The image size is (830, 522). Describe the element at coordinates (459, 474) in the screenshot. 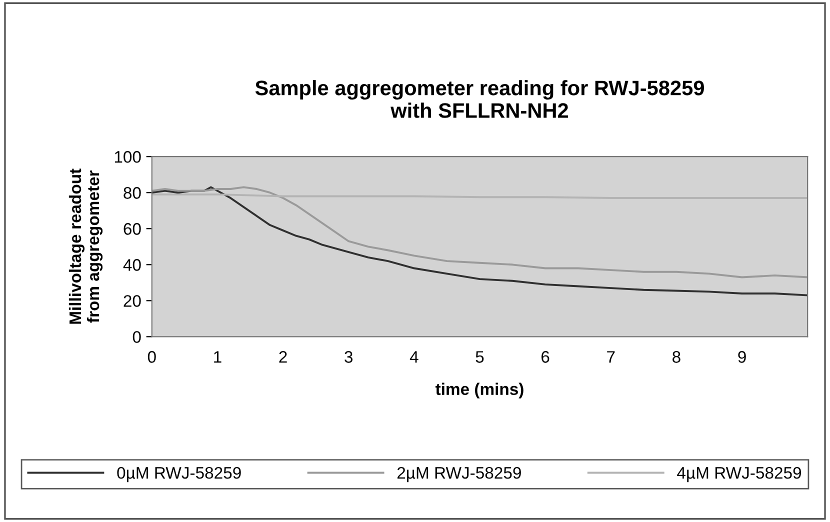

I see `legend-label: 2µM RWJ-58259` at that location.